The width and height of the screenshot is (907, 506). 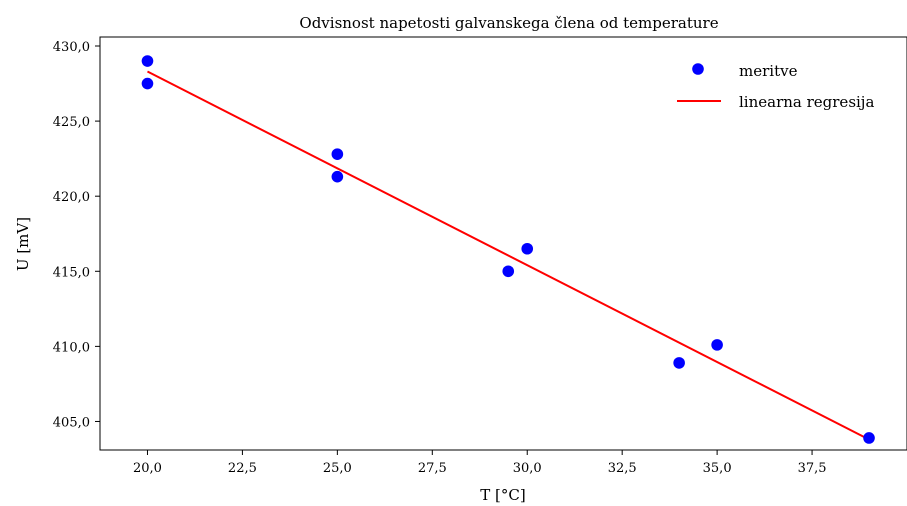 I want to click on legend: meritve linearna regresija, so click(x=782, y=87).